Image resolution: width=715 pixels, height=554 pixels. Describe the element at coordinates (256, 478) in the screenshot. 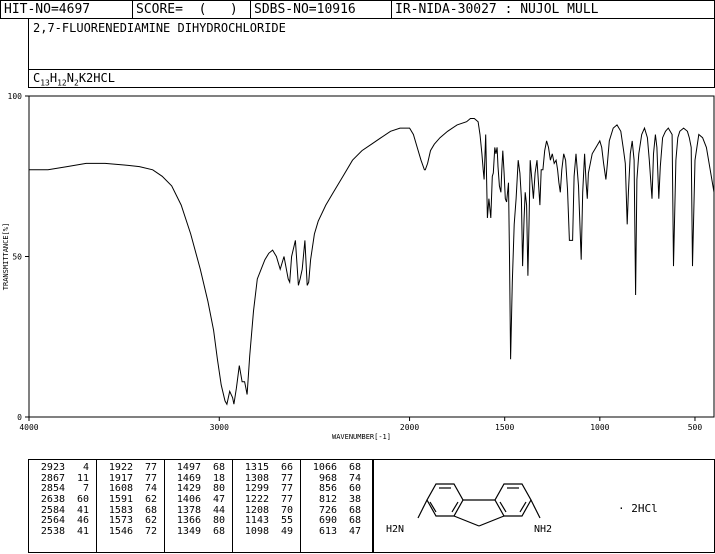

I see `peak-wavenumber: 1308` at that location.